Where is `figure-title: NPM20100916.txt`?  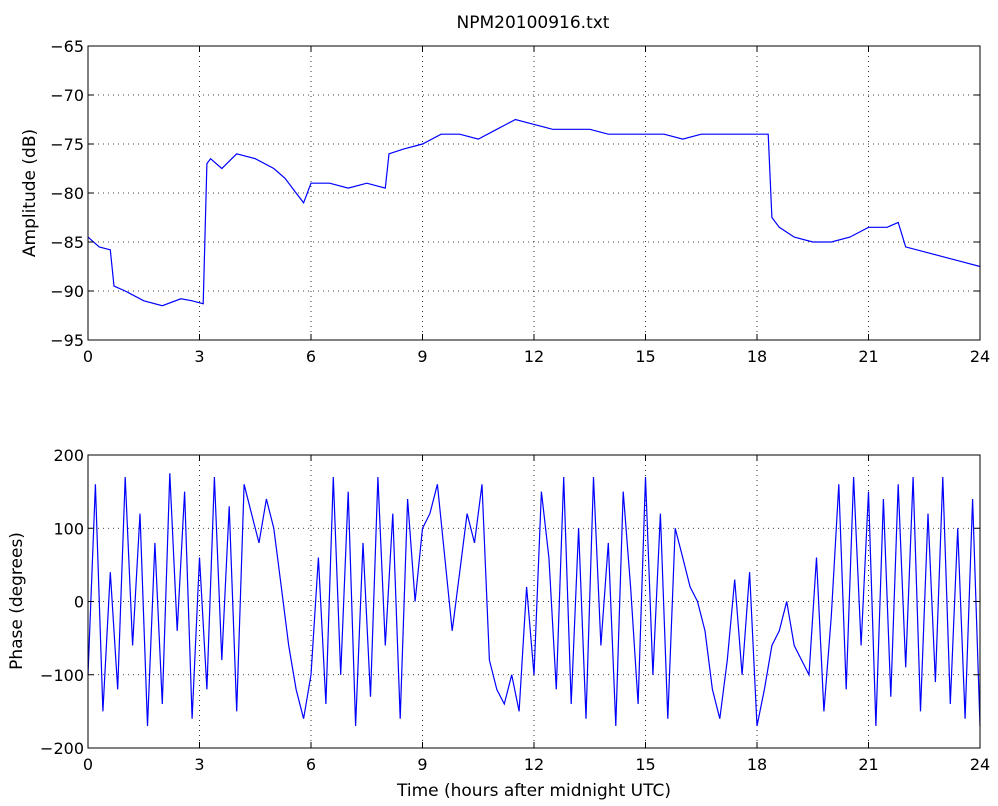 figure-title: NPM20100916.txt is located at coordinates (533, 23).